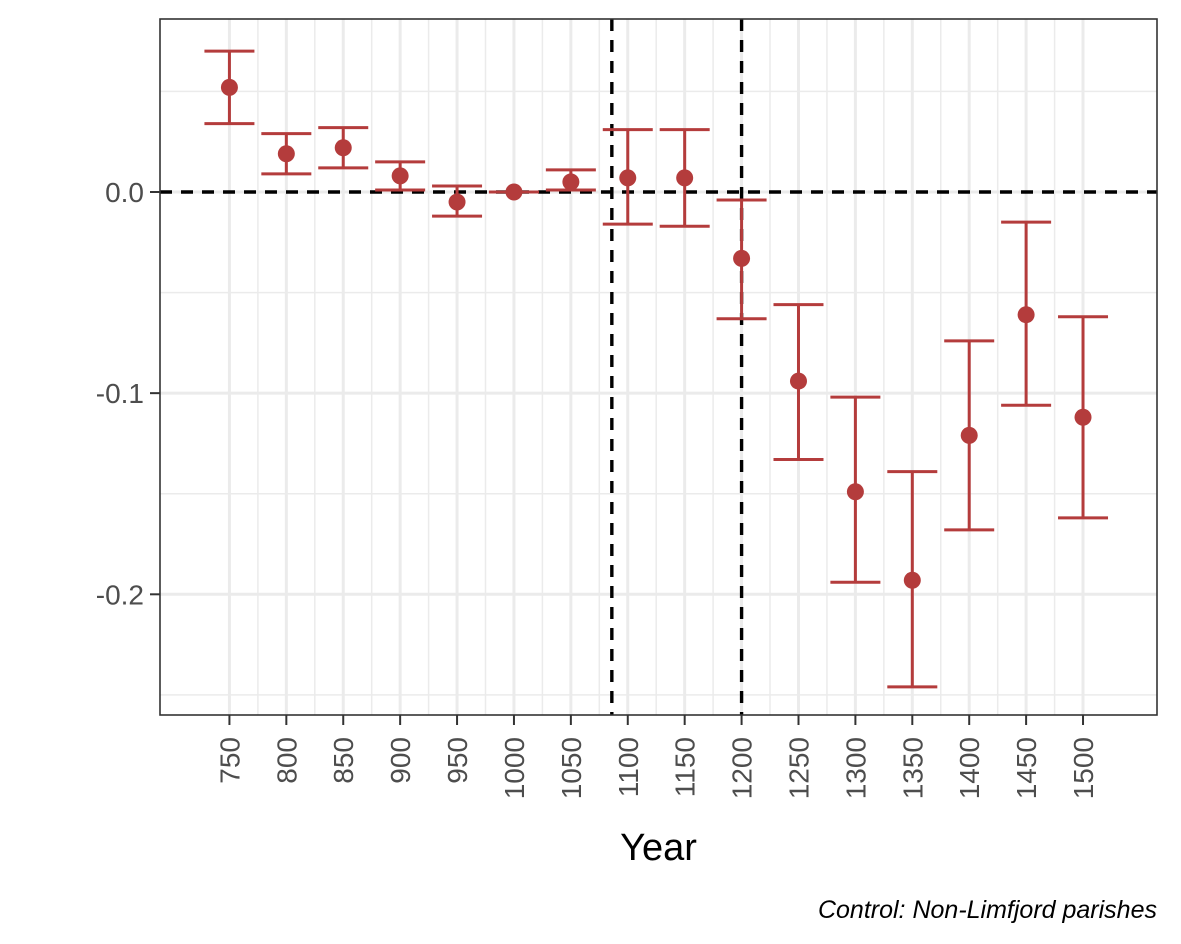 The height and width of the screenshot is (944, 1181). What do you see at coordinates (1026, 768) in the screenshot?
I see `x-tick-label: 1450` at bounding box center [1026, 768].